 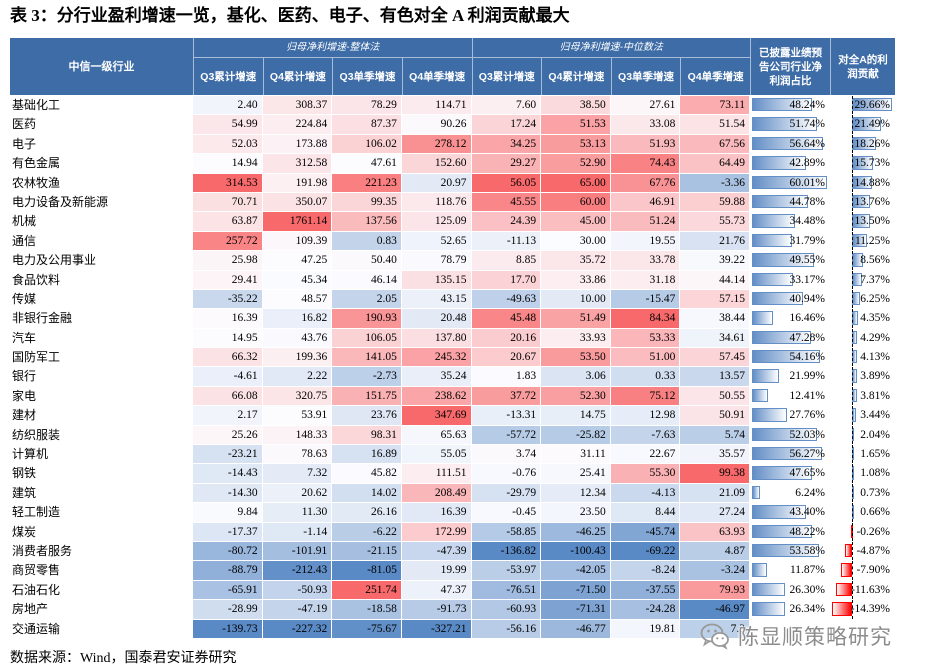 I want to click on overall-q3-cumulative-cell: 52.03, so click(x=228, y=144).